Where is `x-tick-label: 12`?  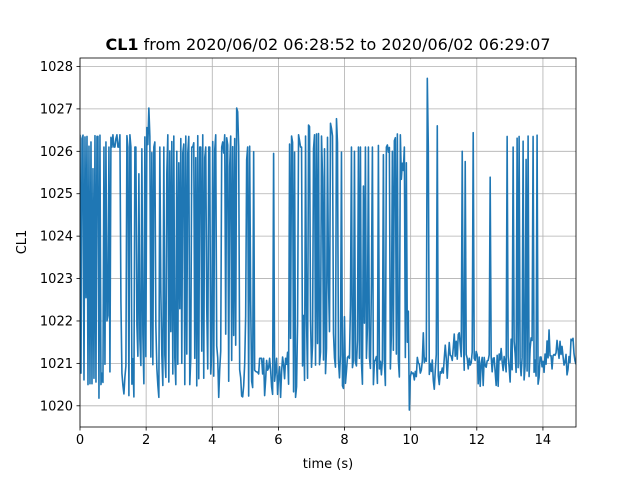 x-tick-label: 12 is located at coordinates (477, 440).